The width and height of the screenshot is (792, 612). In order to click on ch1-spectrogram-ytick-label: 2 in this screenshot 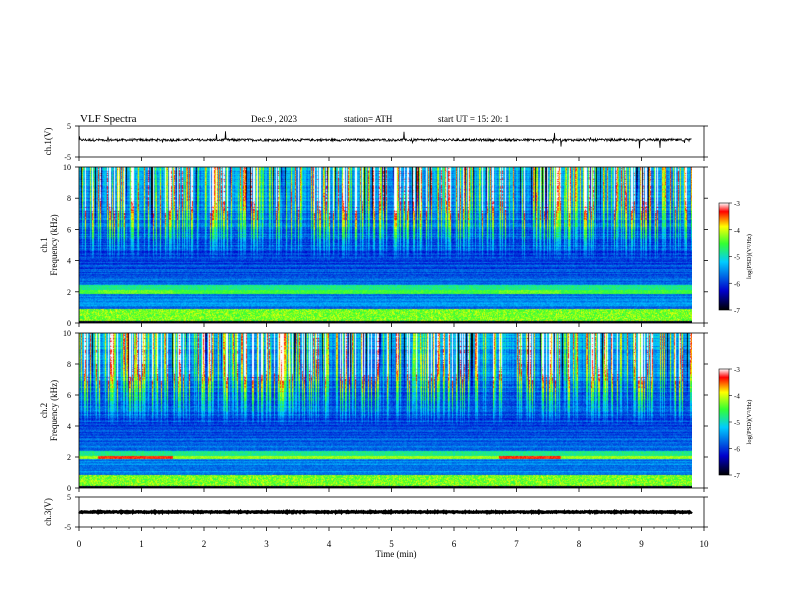, I will do `click(69, 292)`.